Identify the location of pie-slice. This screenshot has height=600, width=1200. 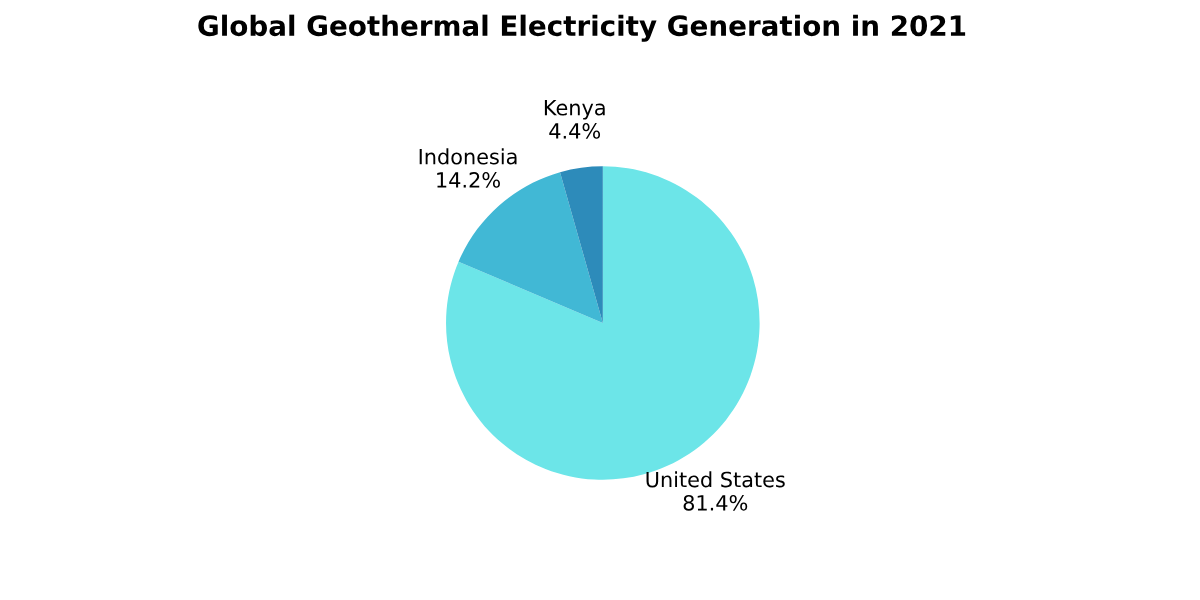
(581, 245).